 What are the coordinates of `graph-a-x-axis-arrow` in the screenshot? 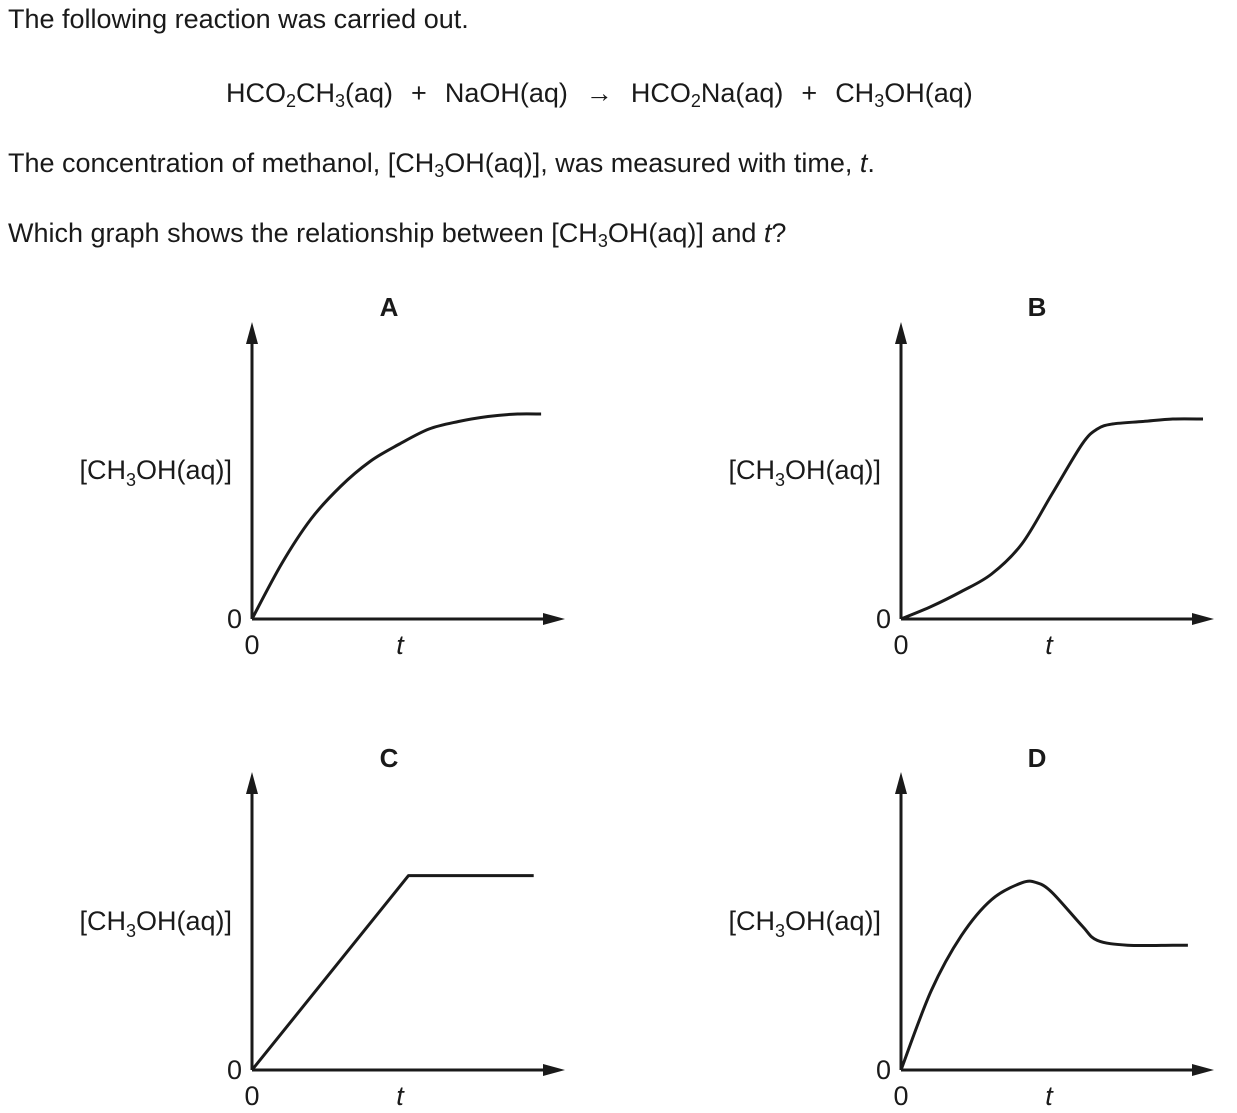 It's located at (554, 619).